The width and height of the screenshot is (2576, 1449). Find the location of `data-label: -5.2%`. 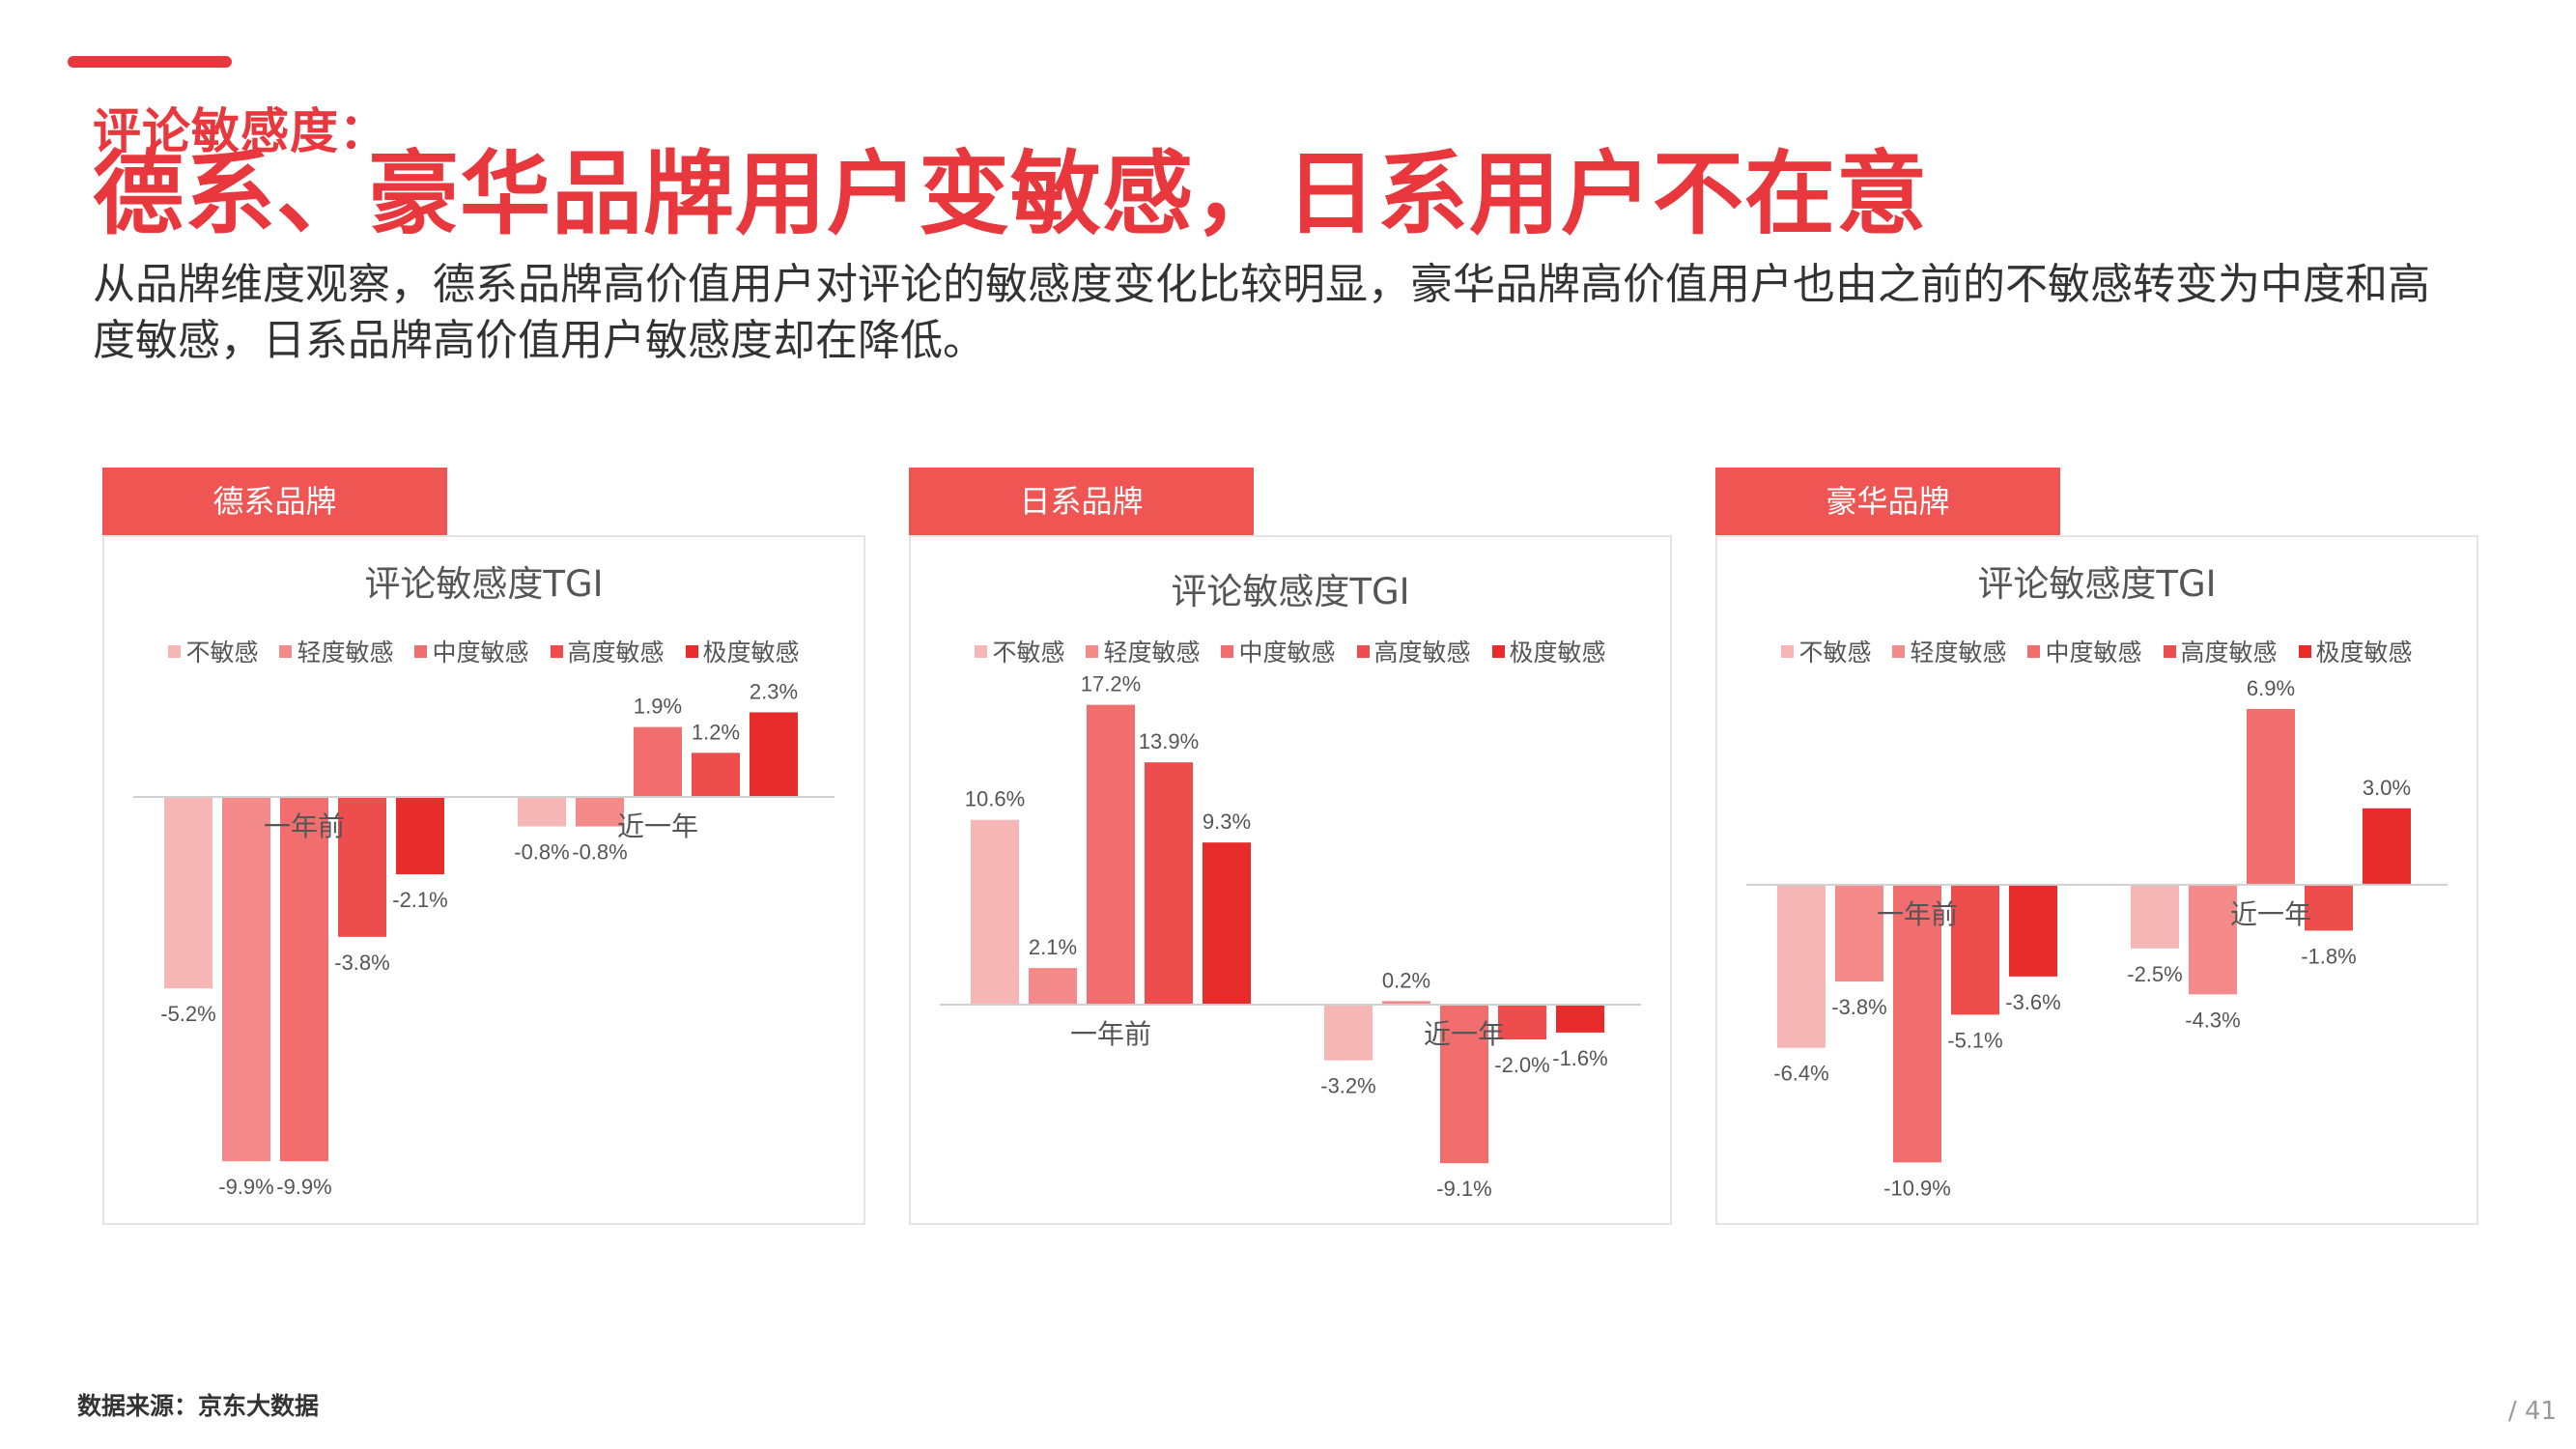

data-label: -5.2% is located at coordinates (187, 1014).